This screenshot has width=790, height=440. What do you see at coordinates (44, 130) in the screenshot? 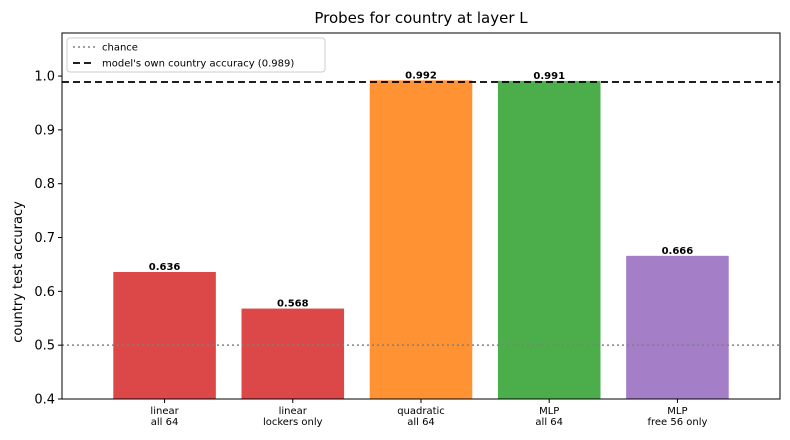
I see `y-tick-label: 0.9` at bounding box center [44, 130].